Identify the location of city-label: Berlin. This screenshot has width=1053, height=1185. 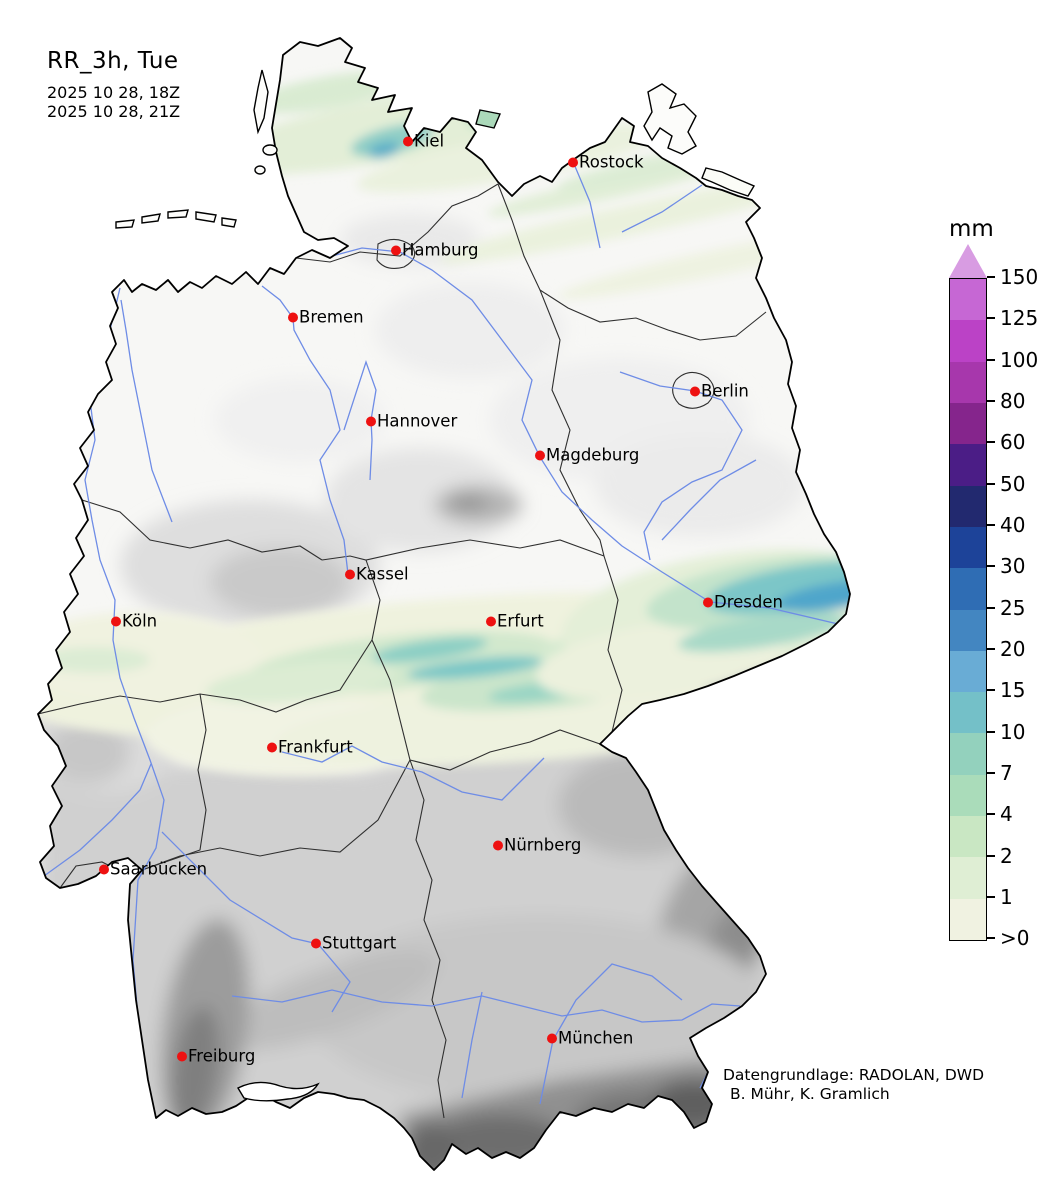
(725, 391).